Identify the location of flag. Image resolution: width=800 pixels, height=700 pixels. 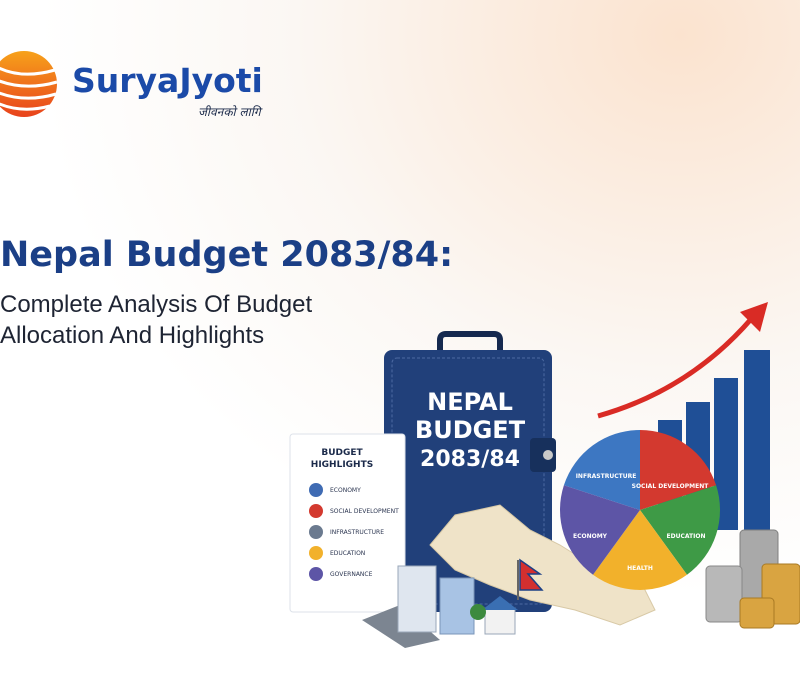
(530, 579).